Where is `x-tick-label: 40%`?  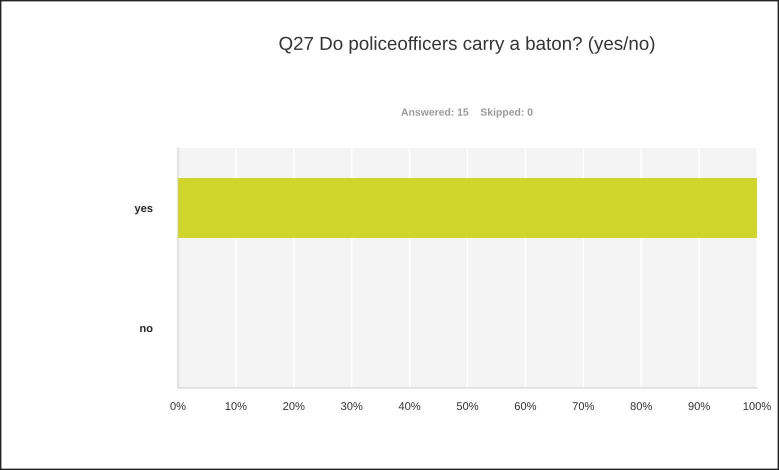
x-tick-label: 40% is located at coordinates (409, 406).